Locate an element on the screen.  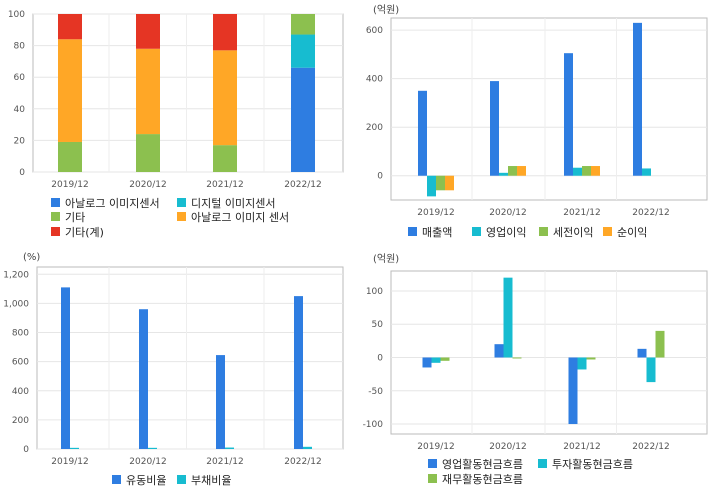
y-tick-label: 40 is located at coordinates (20, 110).